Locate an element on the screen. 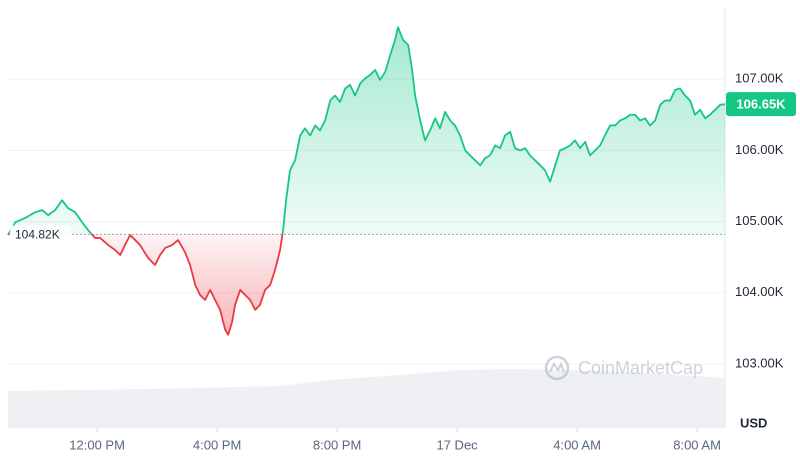 This screenshot has height=460, width=800. y-tick-label: 106.00K is located at coordinates (759, 149).